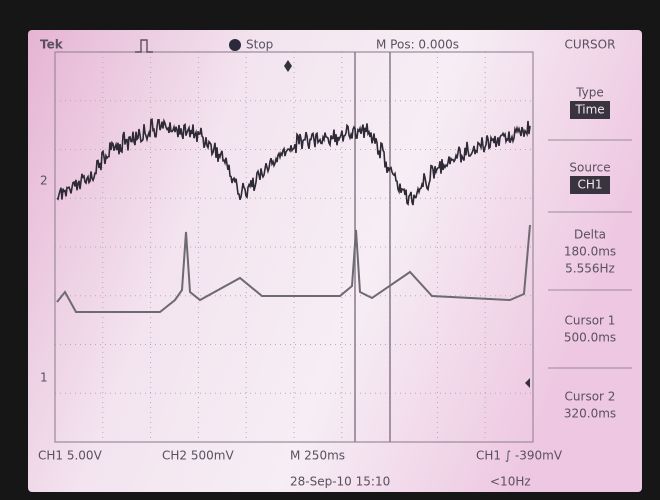  What do you see at coordinates (44, 378) in the screenshot?
I see `ch1-marker: 1` at bounding box center [44, 378].